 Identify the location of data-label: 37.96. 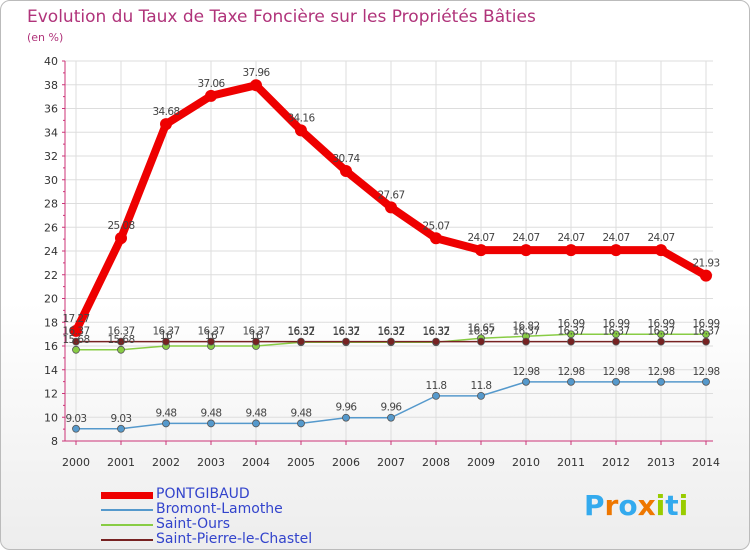
(256, 73).